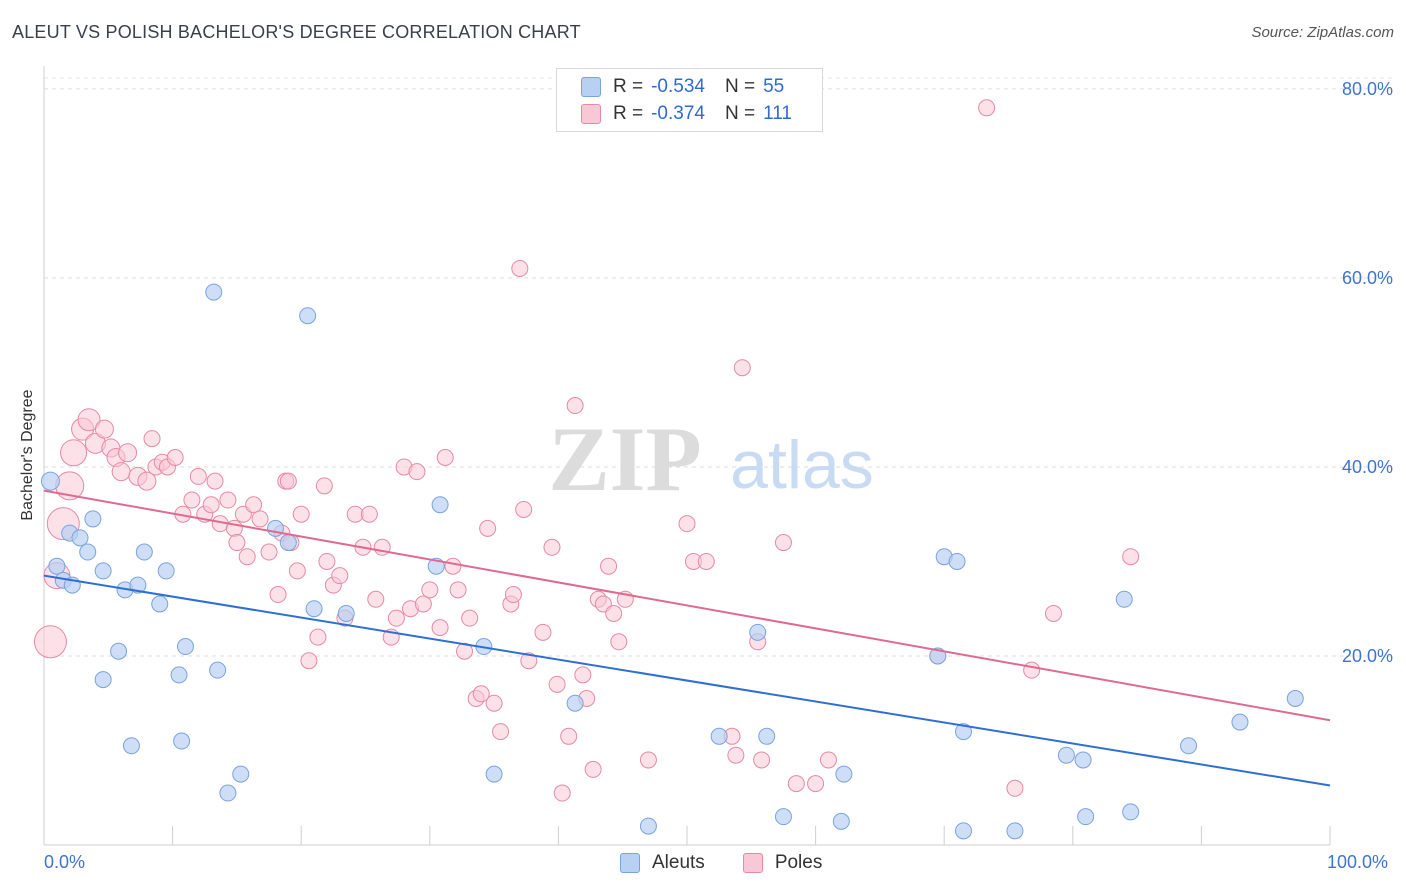 This screenshot has width=1406, height=892. Describe the element at coordinates (782, 863) in the screenshot. I see `legend-item-poles: Poles` at that location.